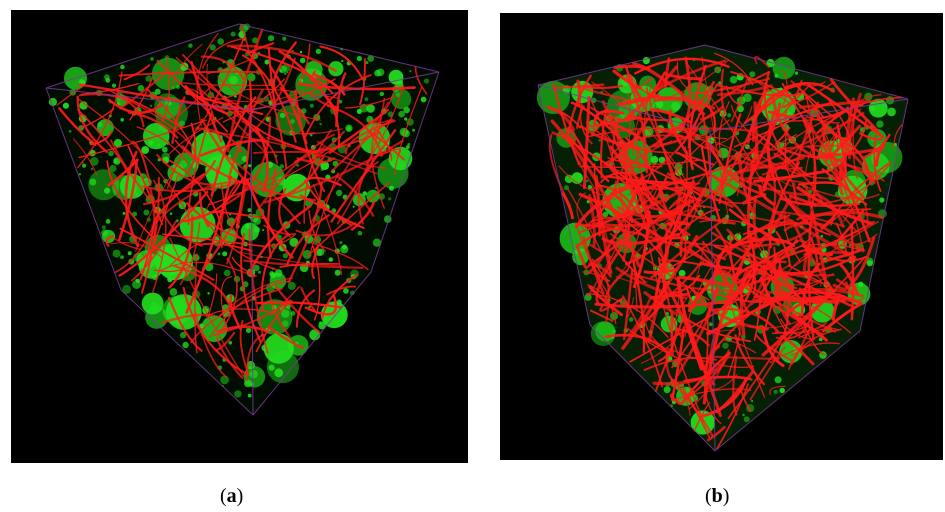 This screenshot has height=512, width=945. What do you see at coordinates (223, 496) in the screenshot?
I see `caption-a-open: (` at bounding box center [223, 496].